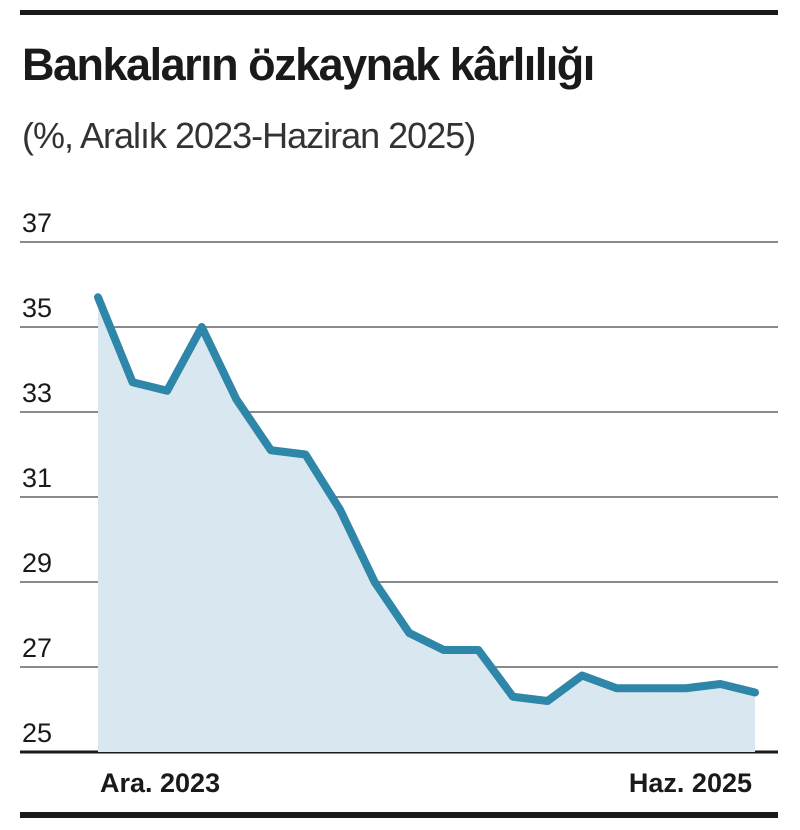 This screenshot has width=800, height=830. Describe the element at coordinates (399, 815) in the screenshot. I see `bottom-rule` at that location.